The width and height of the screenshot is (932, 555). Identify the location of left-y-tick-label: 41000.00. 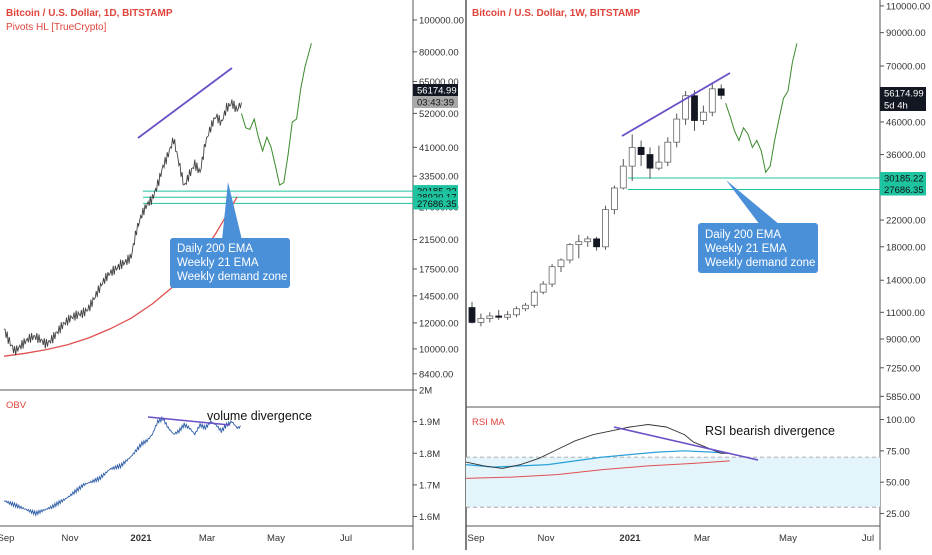
(439, 148).